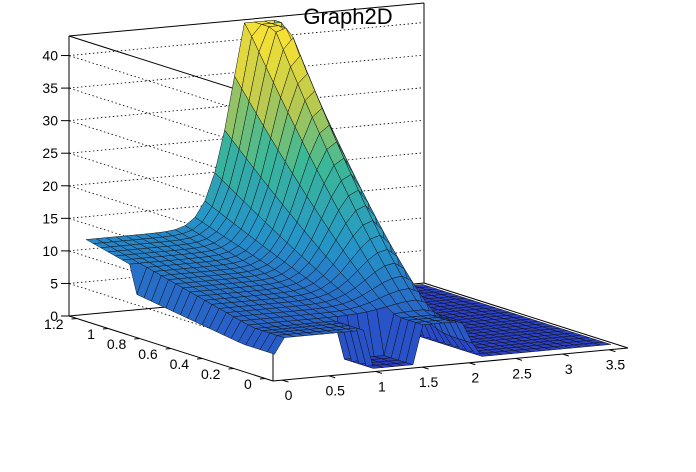 This screenshot has height=472, width=696. I want to click on x-tick-label: 2.5, so click(522, 373).